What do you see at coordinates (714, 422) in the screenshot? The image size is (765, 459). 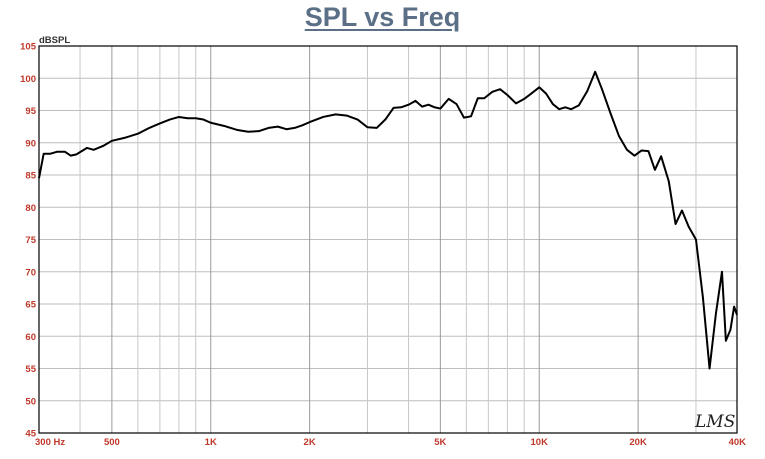 I see `lms-watermark: LMS` at bounding box center [714, 422].